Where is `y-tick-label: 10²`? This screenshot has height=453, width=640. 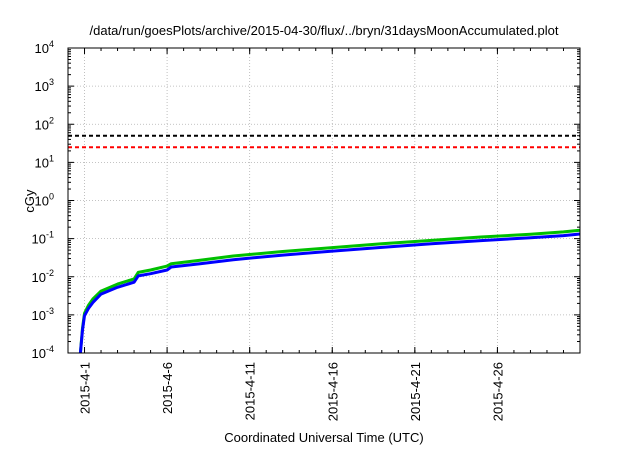
y-tick-label: 10² is located at coordinates (44, 123).